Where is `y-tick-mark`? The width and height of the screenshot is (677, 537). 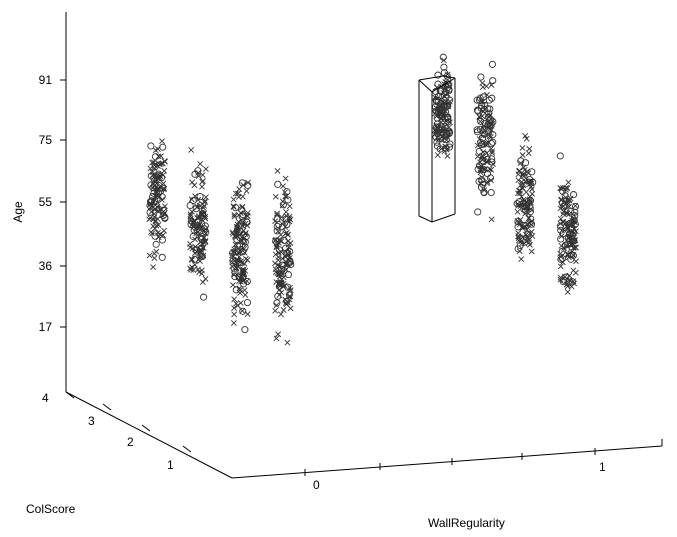
y-tick-mark is located at coordinates (146, 428).